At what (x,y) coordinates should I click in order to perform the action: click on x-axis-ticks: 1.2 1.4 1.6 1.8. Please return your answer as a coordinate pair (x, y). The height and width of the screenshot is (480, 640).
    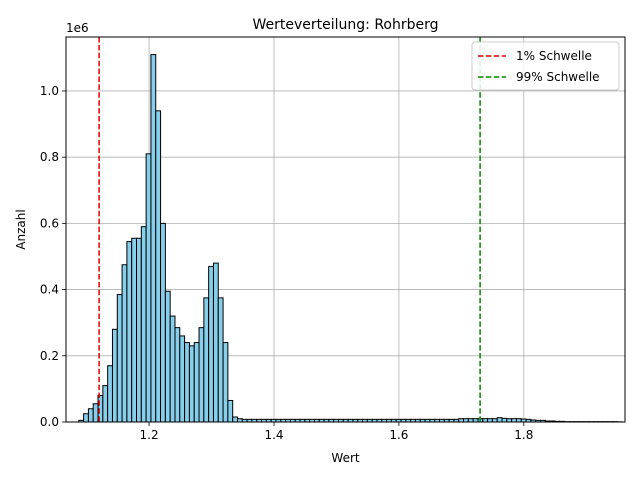
    Looking at the image, I should click on (336, 432).